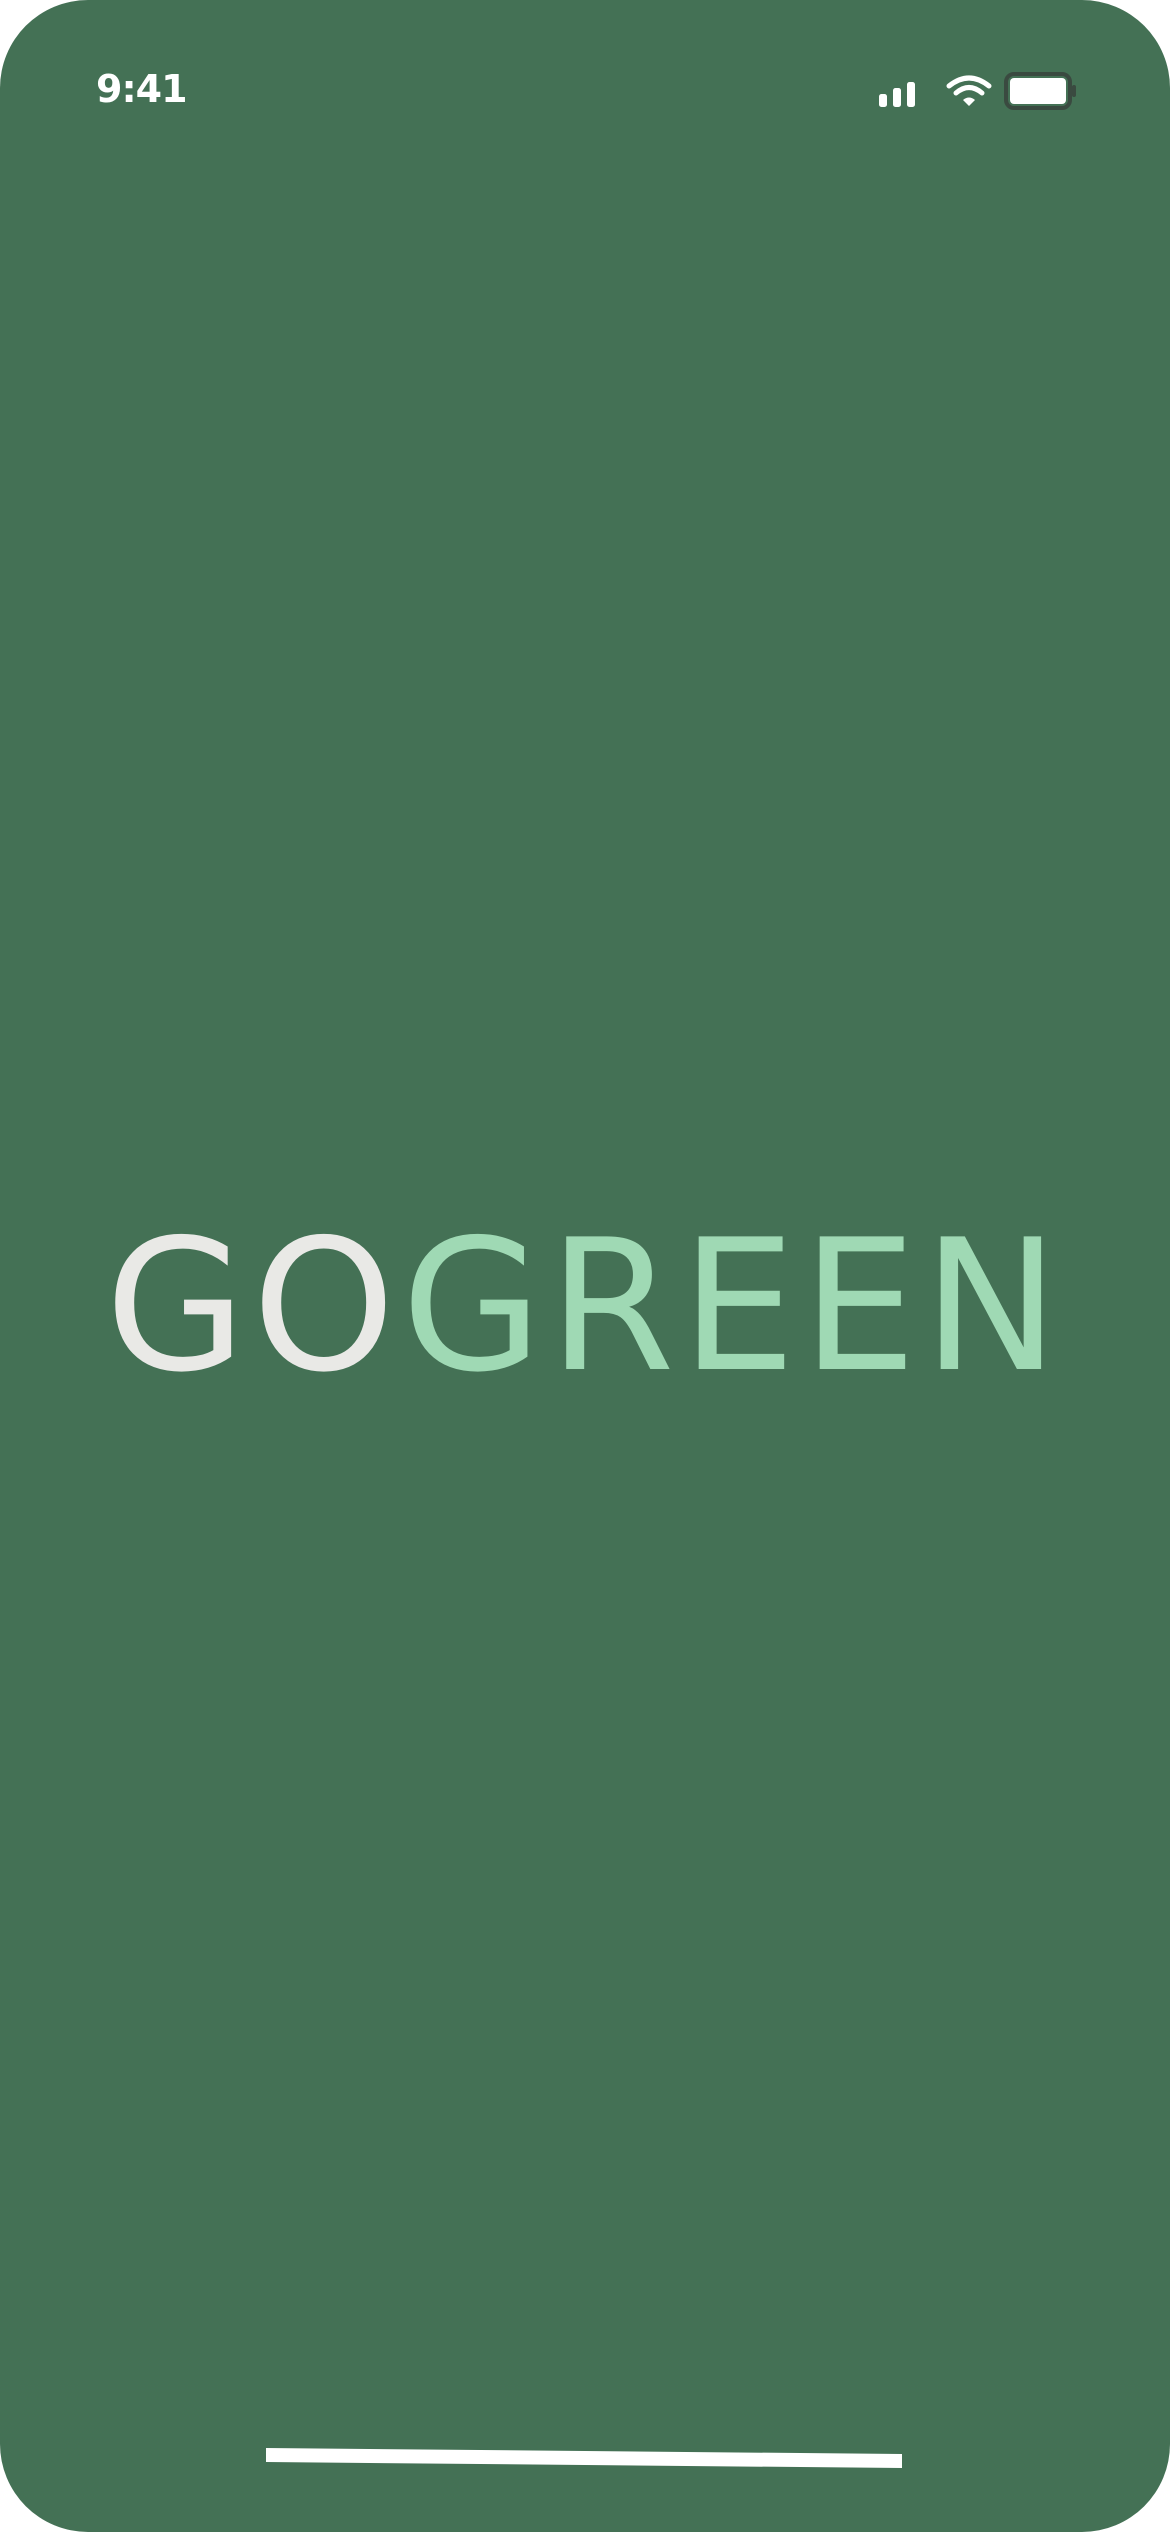 This screenshot has height=2532, width=1170. What do you see at coordinates (1040, 91) in the screenshot?
I see `battery-icon` at bounding box center [1040, 91].